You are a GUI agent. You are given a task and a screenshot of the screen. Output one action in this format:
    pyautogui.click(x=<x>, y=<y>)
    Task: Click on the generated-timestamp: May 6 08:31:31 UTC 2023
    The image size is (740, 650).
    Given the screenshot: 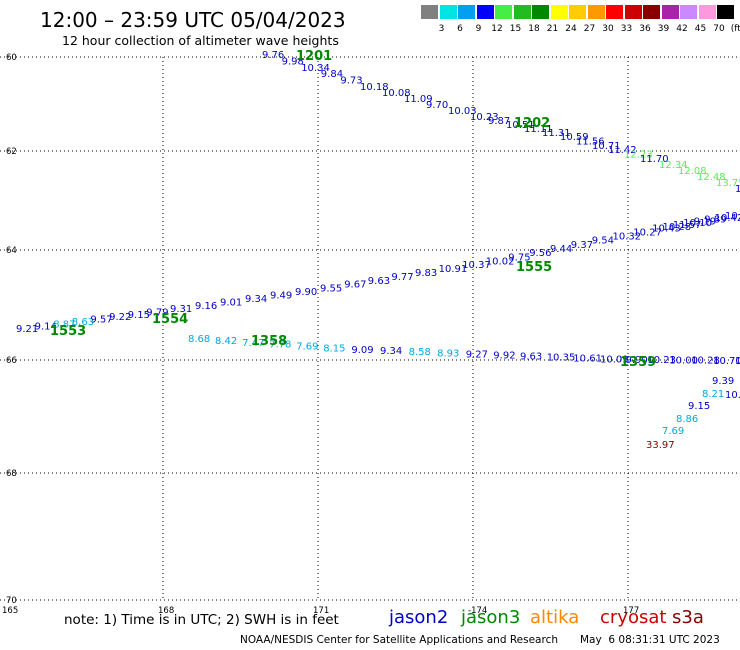 What is the action you would take?
    pyautogui.click(x=650, y=640)
    